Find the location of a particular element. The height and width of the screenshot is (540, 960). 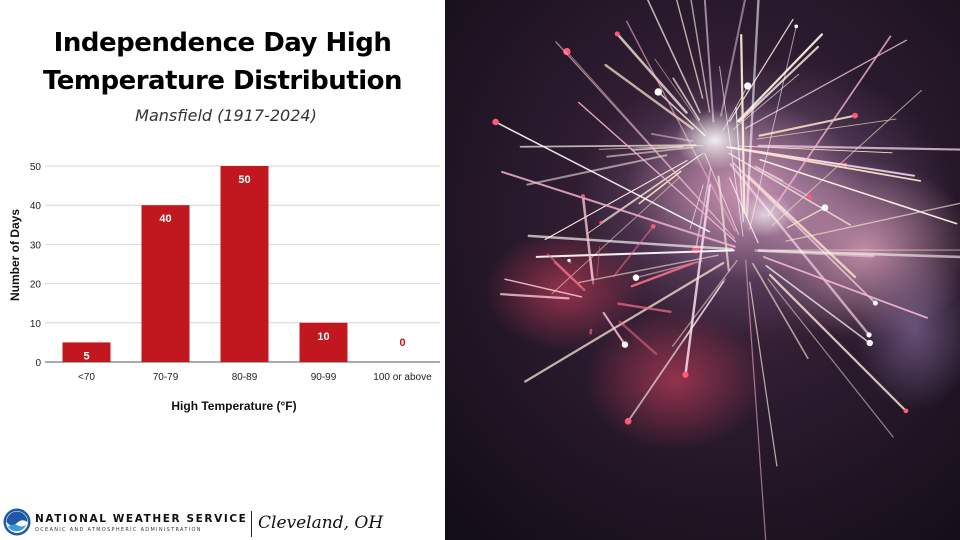

y-tick-label: 30 is located at coordinates (36, 245).